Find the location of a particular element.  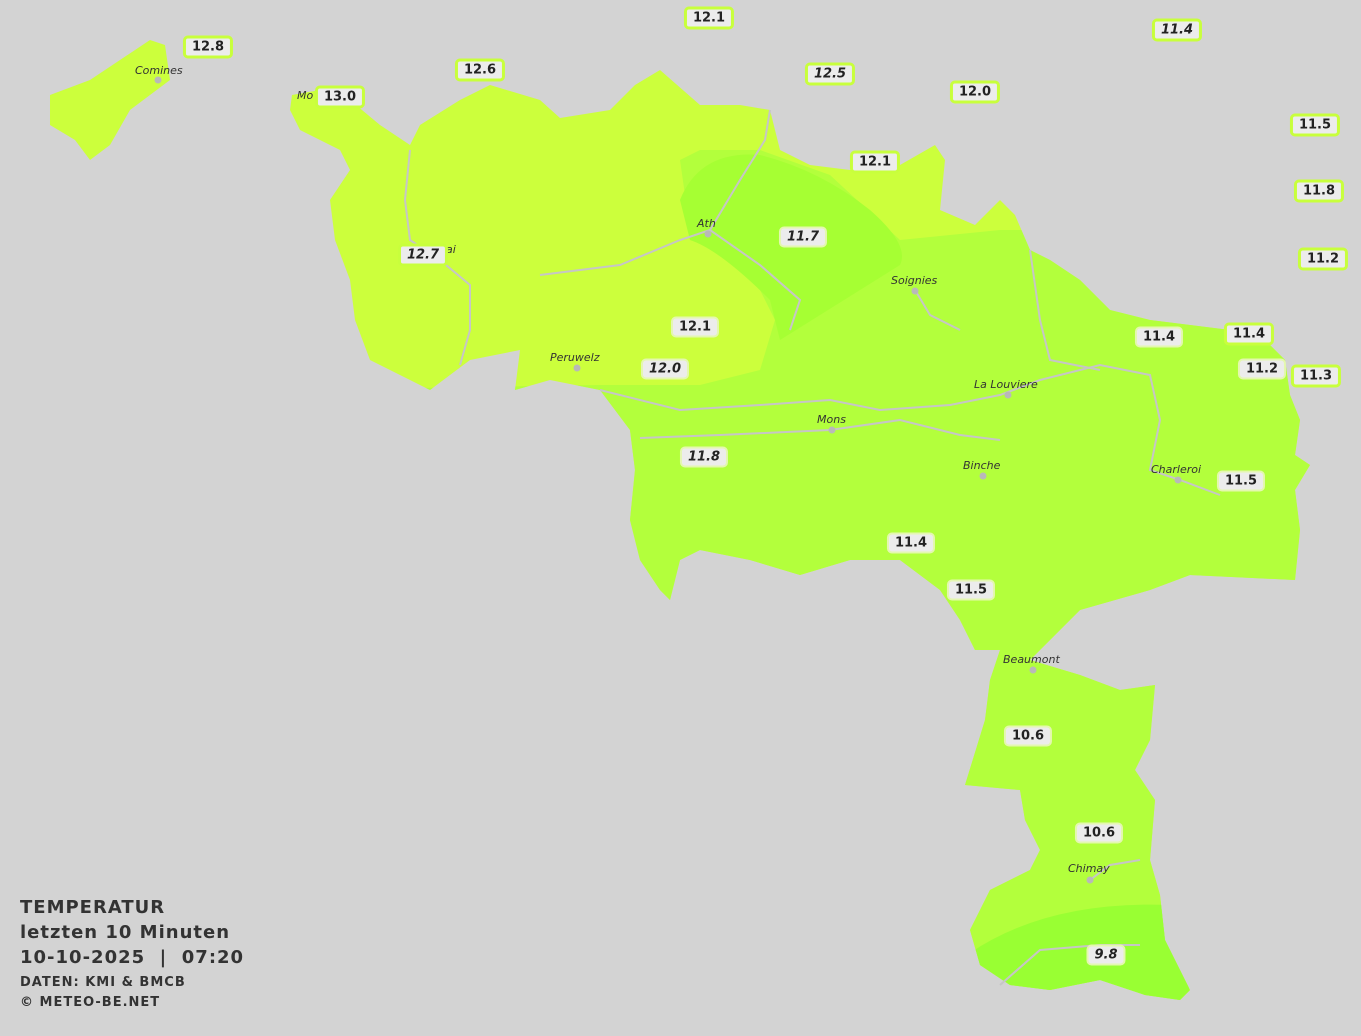

legend-source: DATEN: KMI & BMCB is located at coordinates (103, 982).